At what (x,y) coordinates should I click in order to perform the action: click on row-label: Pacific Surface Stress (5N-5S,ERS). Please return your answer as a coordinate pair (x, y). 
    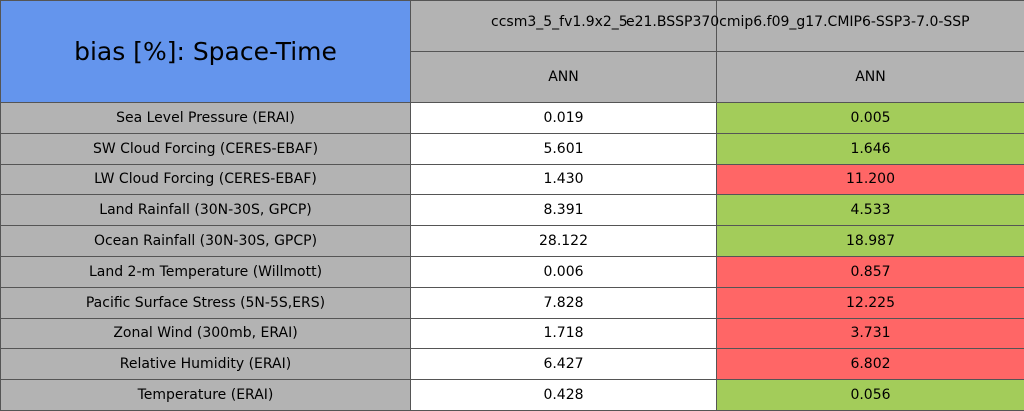
    Looking at the image, I should click on (205, 302).